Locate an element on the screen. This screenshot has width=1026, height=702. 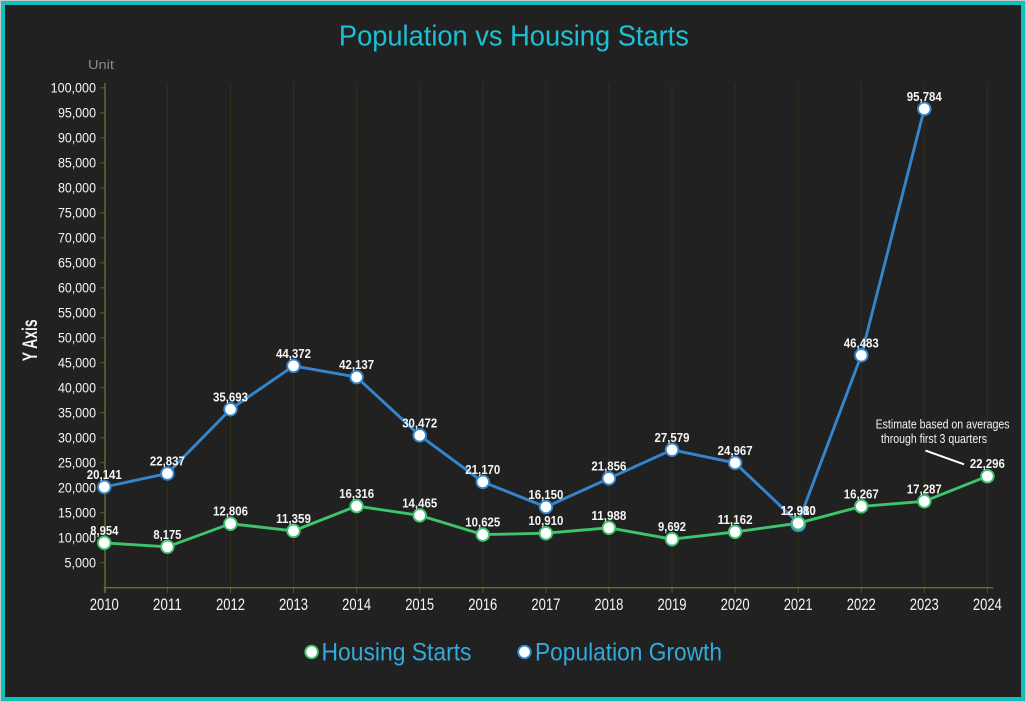
svg-text: 10,910 is located at coordinates (545, 521).